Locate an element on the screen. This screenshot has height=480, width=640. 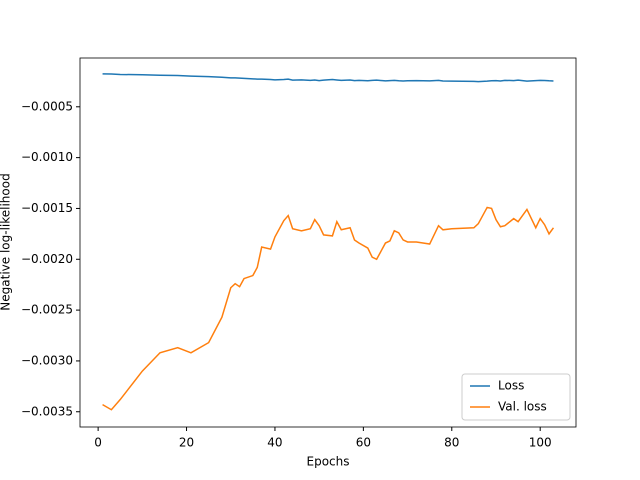
y-tick-label: −0.0005 is located at coordinates (47, 106).